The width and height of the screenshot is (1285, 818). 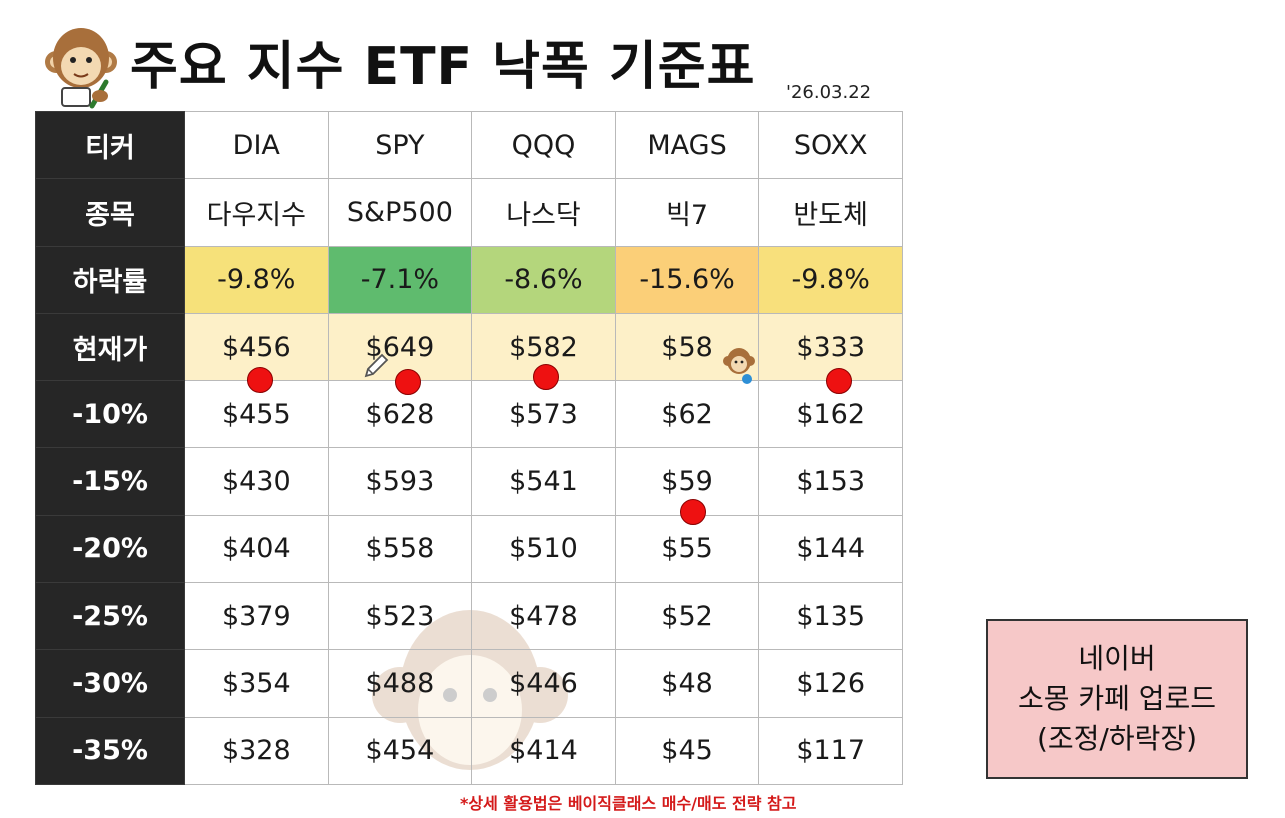 I want to click on table-cell: $404, so click(x=256, y=549).